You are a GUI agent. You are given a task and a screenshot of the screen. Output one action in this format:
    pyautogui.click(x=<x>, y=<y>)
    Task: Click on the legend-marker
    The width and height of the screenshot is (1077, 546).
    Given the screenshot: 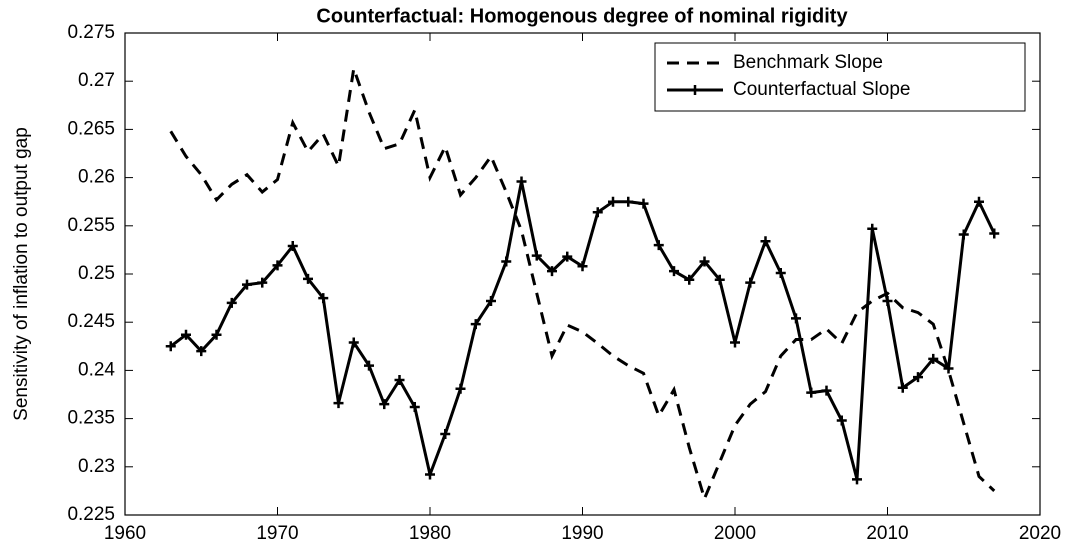 What is the action you would take?
    pyautogui.click(x=695, y=90)
    